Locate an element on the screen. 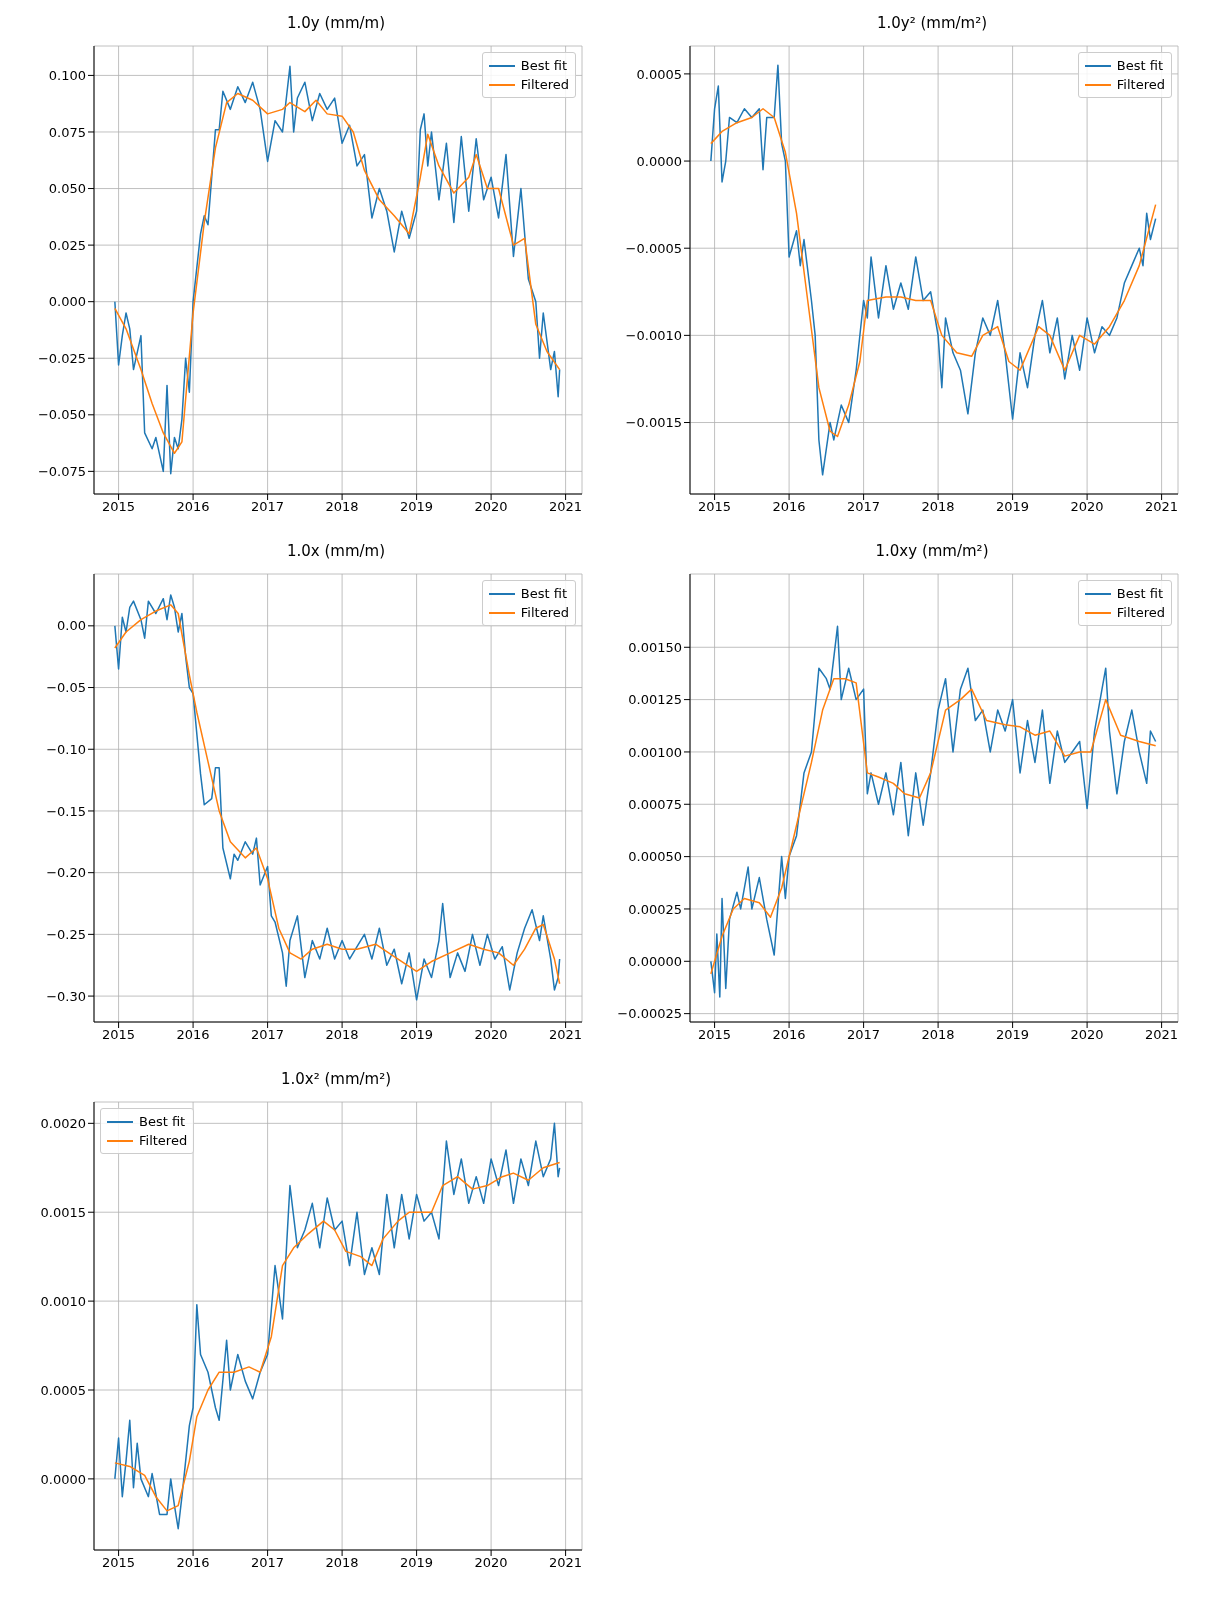 The height and width of the screenshot is (1622, 1208). chart-title: 1.0x (mm/m) is located at coordinates (336, 551).